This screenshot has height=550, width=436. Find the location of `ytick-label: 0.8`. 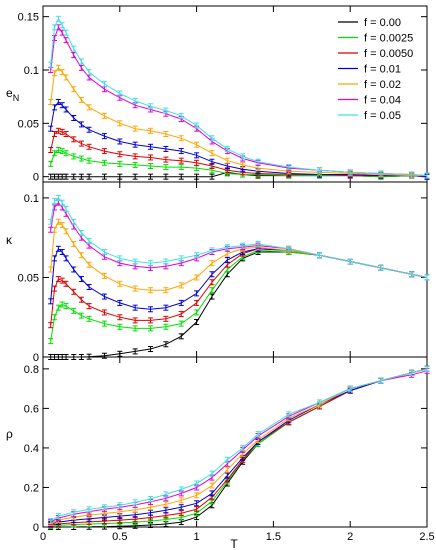

ytick-label: 0.8 is located at coordinates (31, 370).